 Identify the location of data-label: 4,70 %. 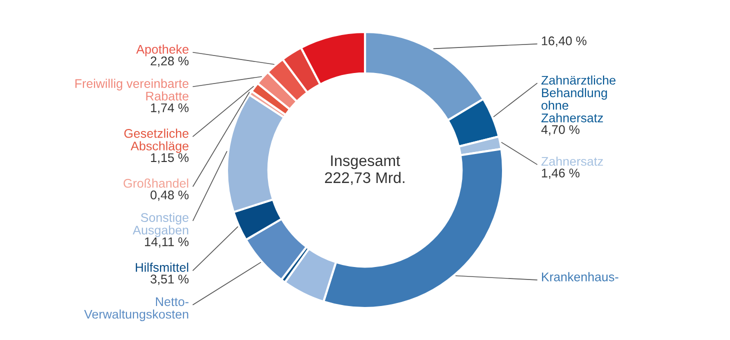
(560, 130).